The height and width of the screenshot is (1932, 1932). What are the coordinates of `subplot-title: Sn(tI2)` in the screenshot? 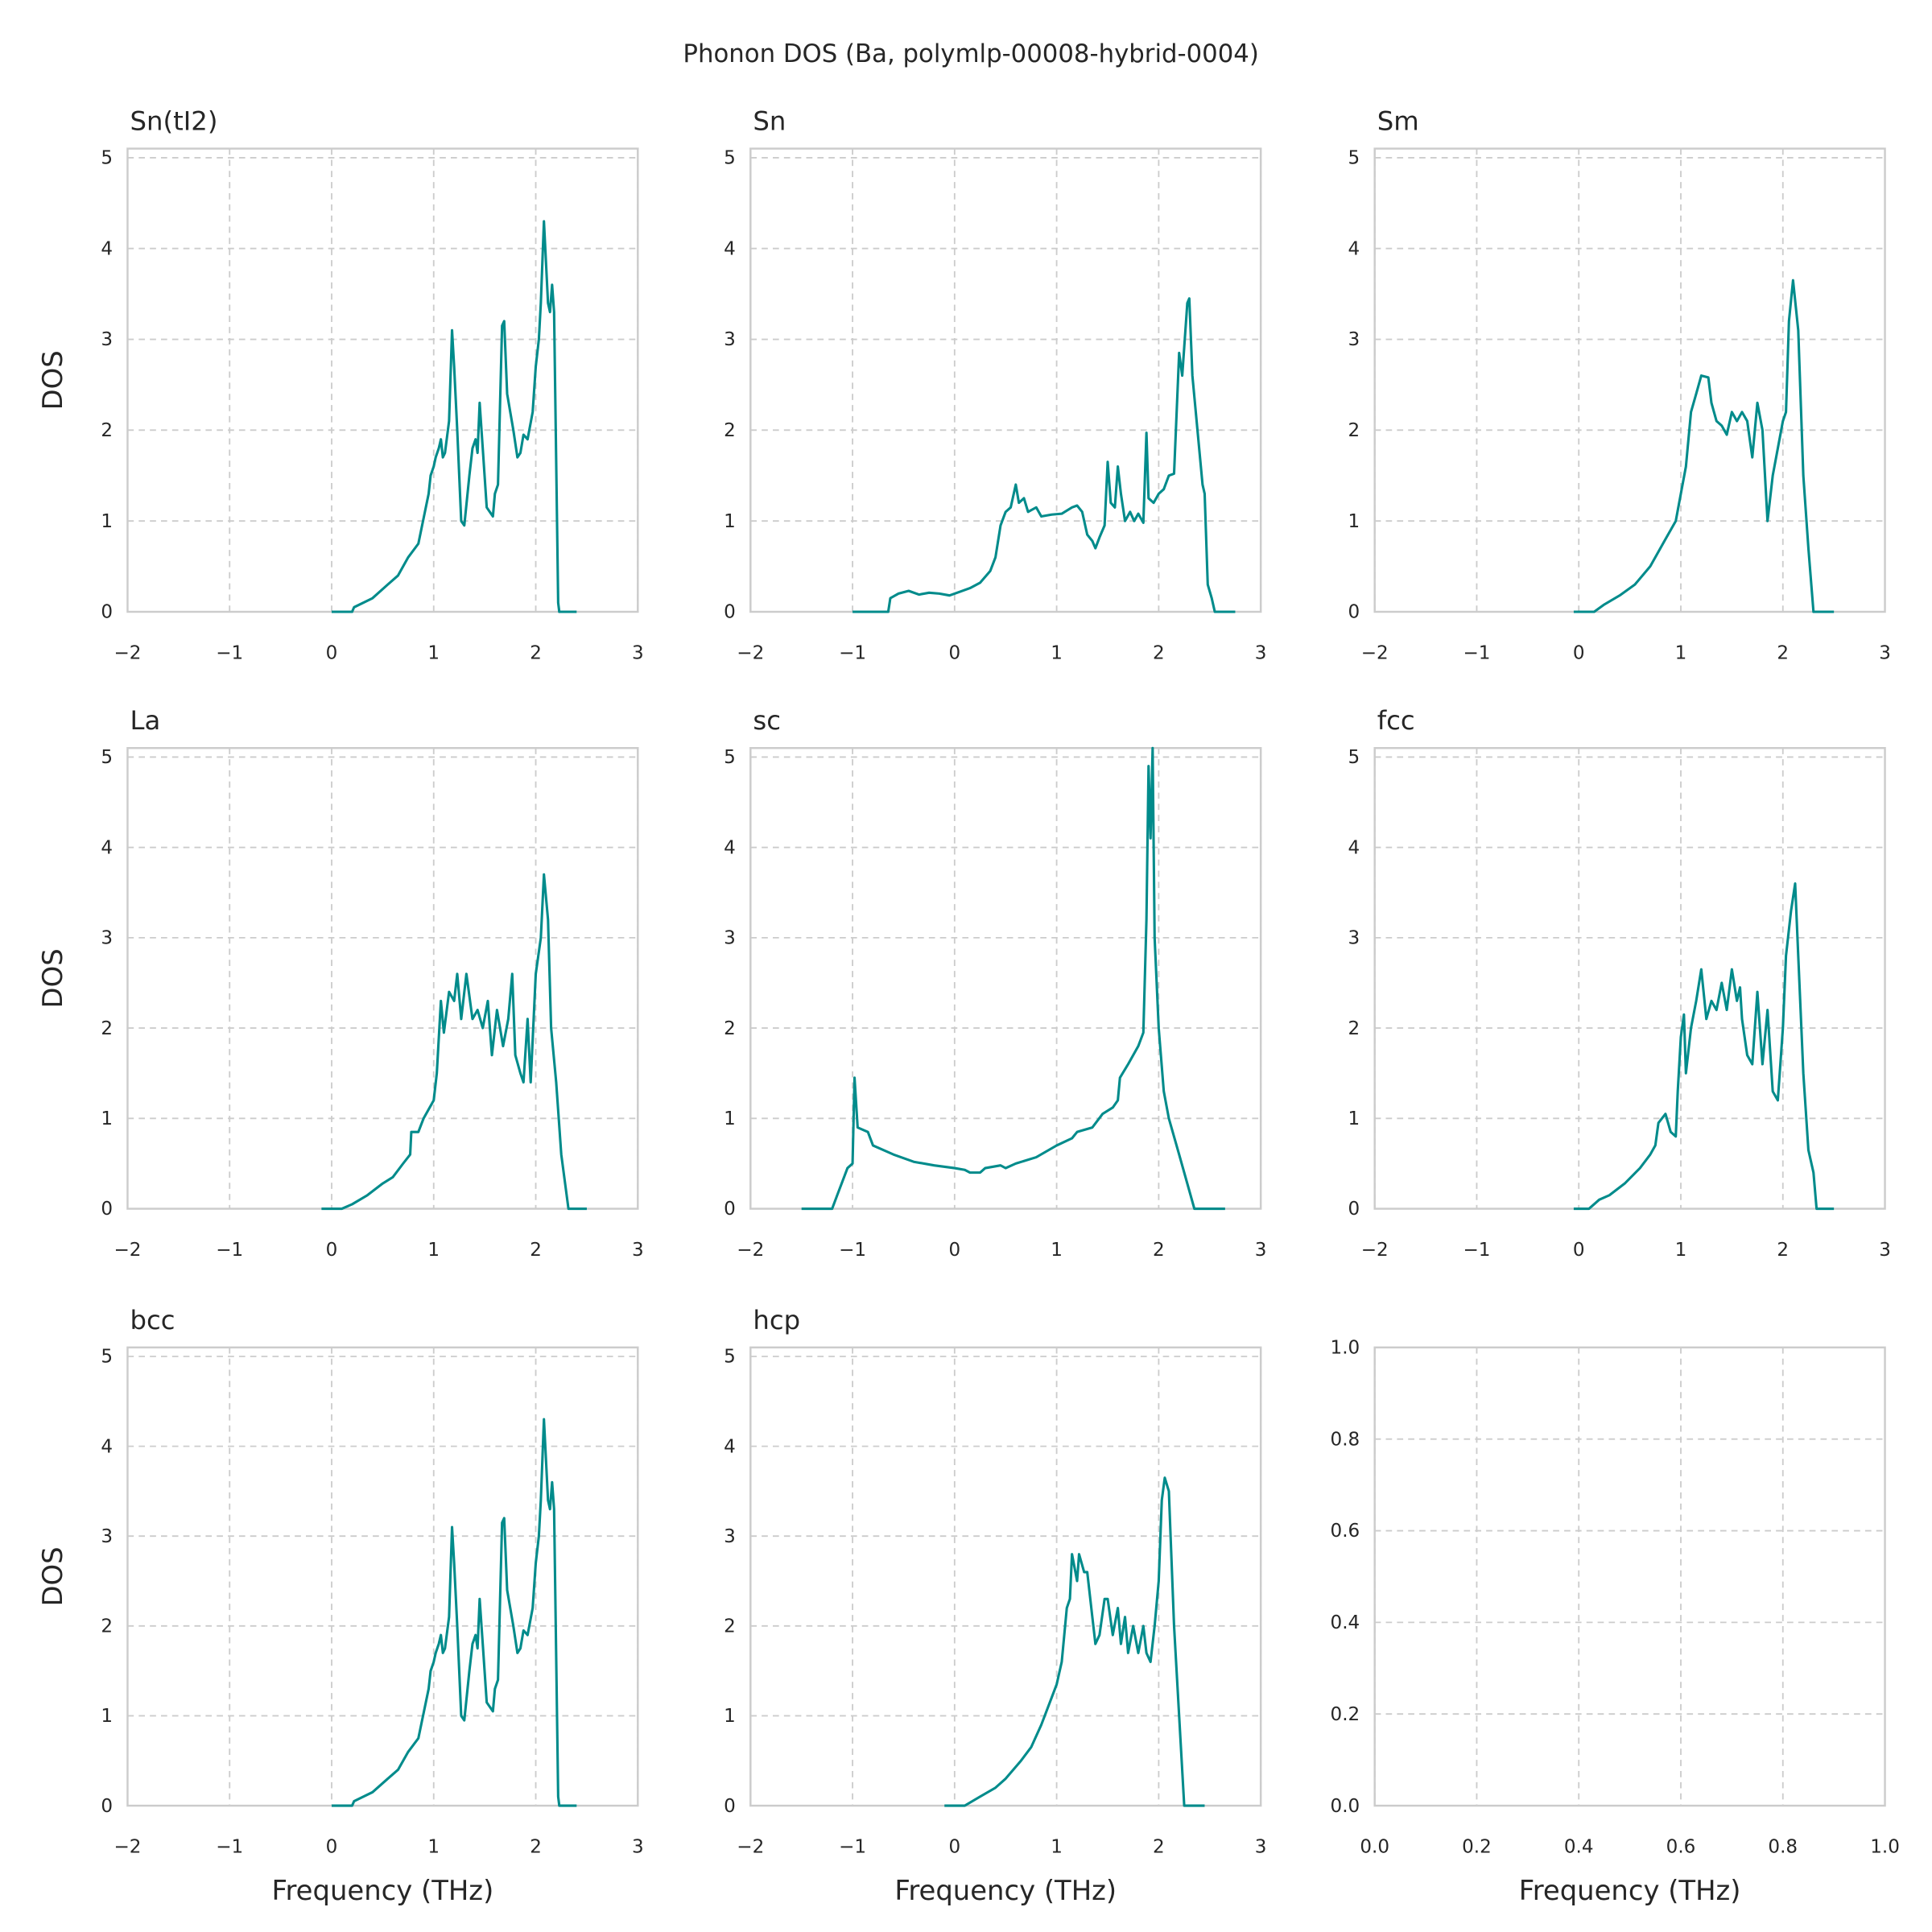 It's located at (174, 121).